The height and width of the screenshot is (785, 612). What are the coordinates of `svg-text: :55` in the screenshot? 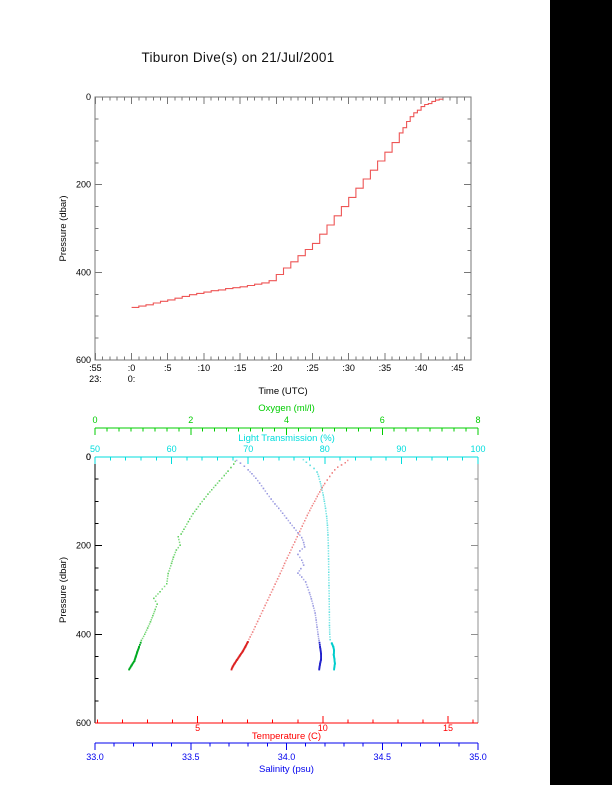 It's located at (95, 368).